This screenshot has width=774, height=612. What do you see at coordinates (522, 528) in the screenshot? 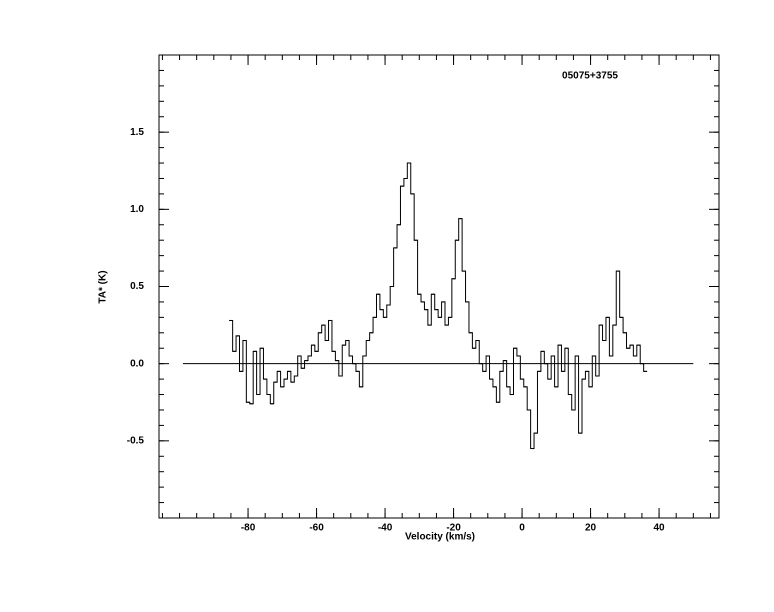
I see `x-tick-label: 0` at bounding box center [522, 528].